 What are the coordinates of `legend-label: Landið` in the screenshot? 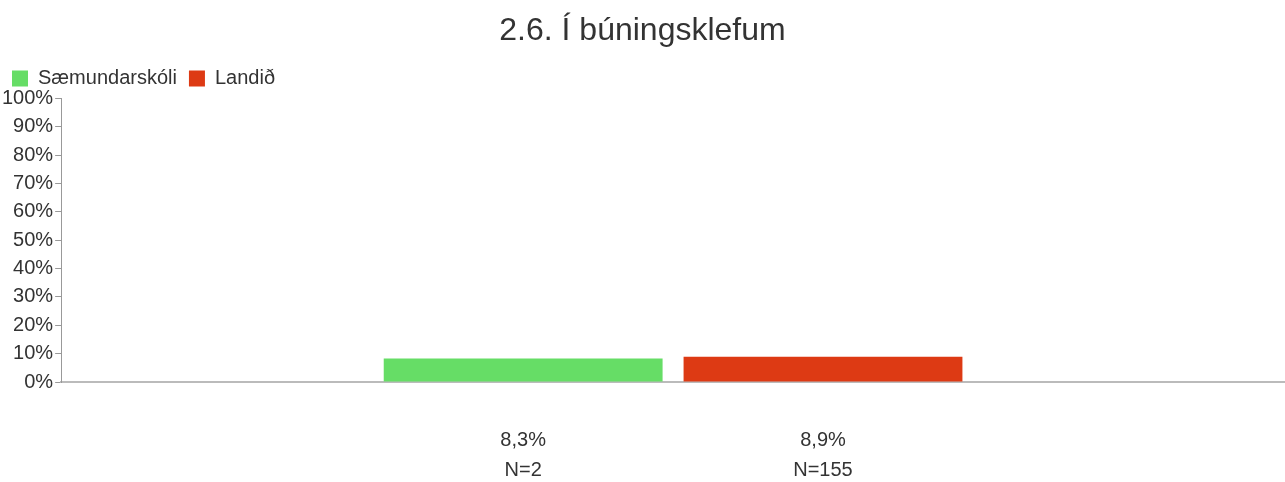 It's located at (245, 76).